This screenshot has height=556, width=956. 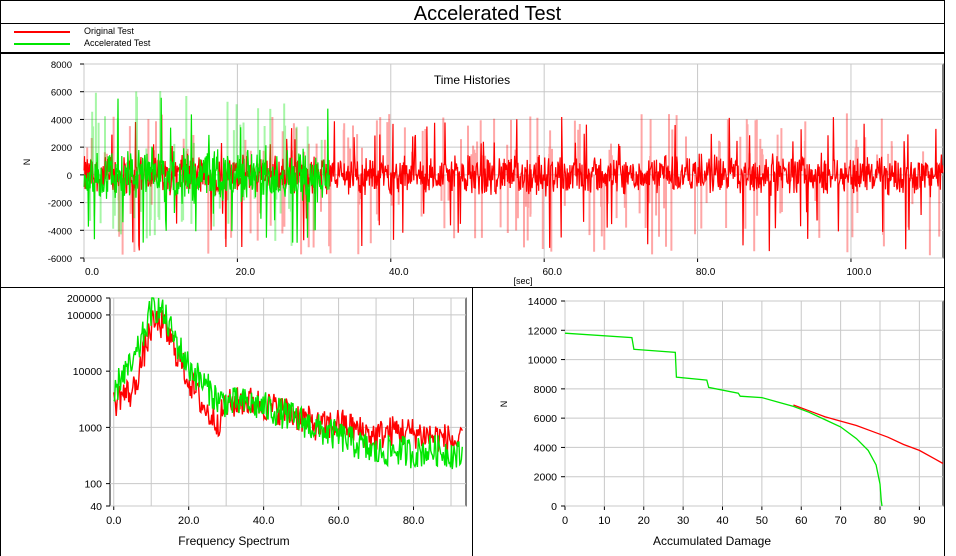 I want to click on time-spikes-accelerated, so click(x=206, y=168).